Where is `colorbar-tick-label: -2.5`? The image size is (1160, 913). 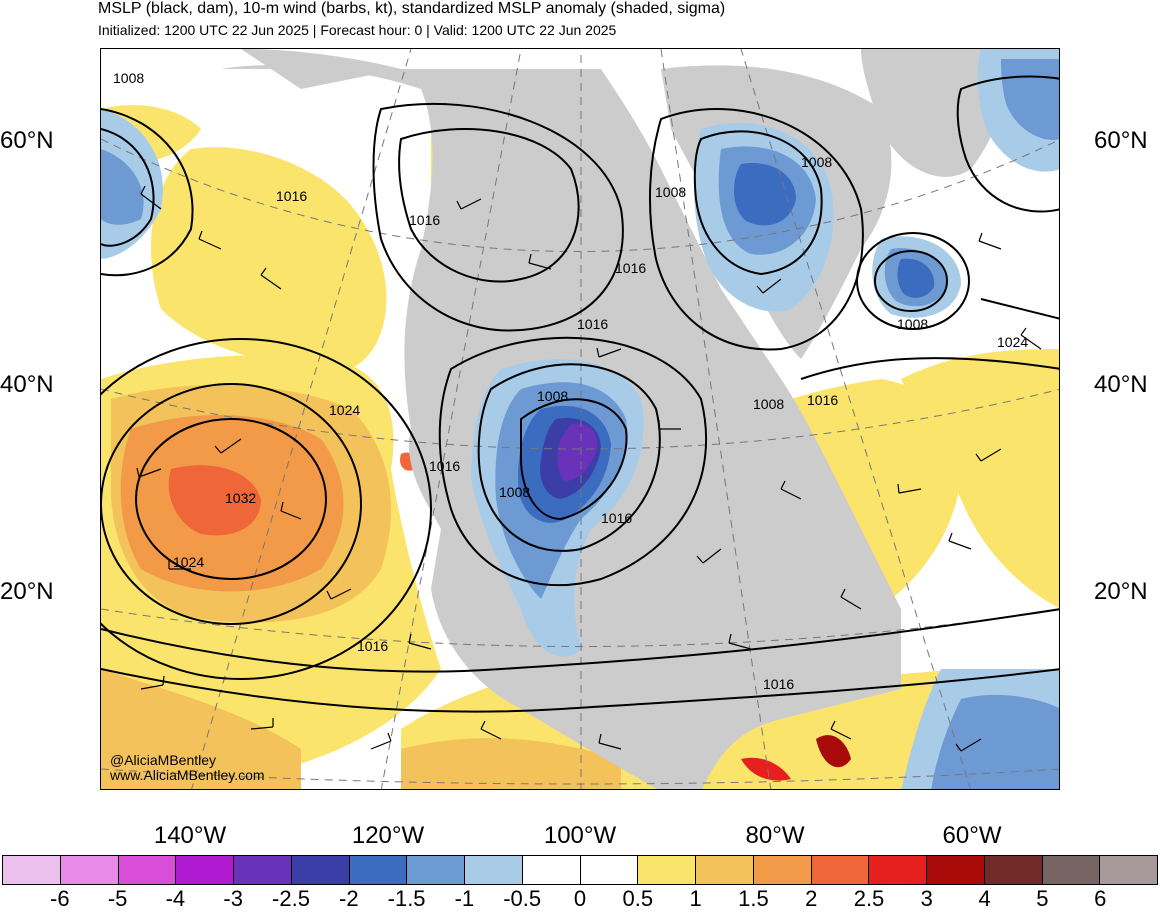
colorbar-tick-label: -2.5 is located at coordinates (291, 898).